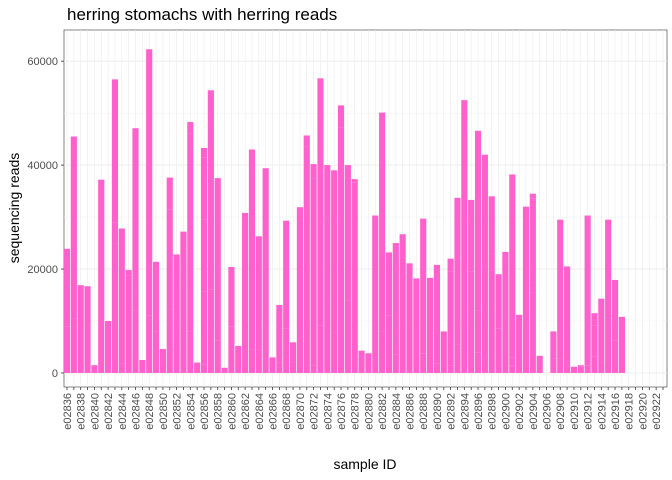 This screenshot has width=672, height=480. I want to click on x-tick-label: e02898, so click(493, 411).